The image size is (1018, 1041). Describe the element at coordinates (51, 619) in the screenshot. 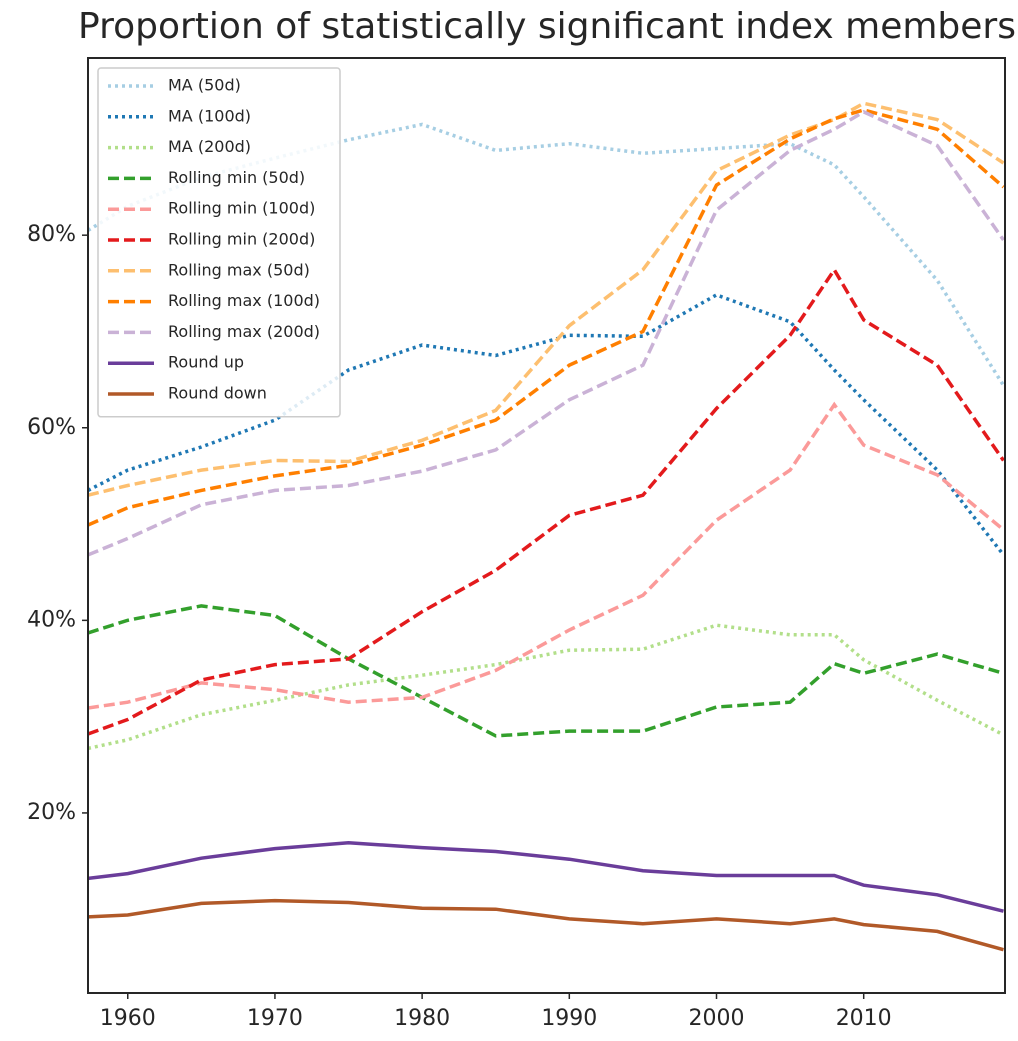

I see `y-tick-label: 40%` at that location.